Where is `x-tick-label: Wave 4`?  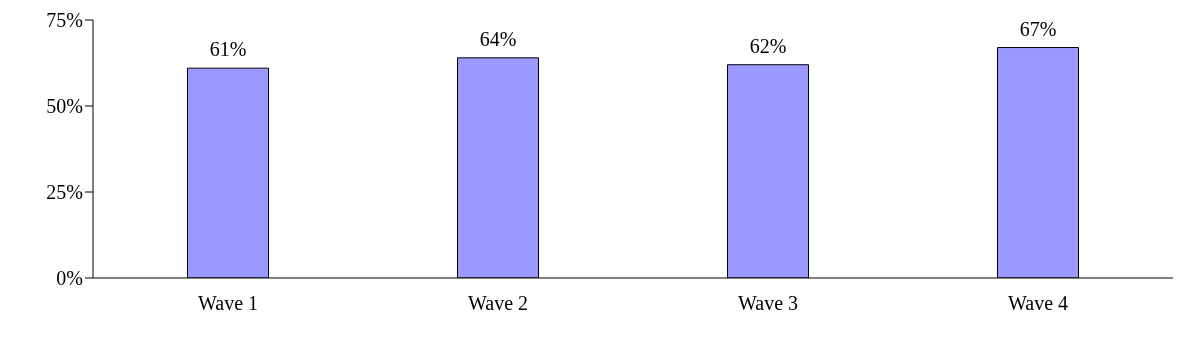
x-tick-label: Wave 4 is located at coordinates (1038, 303).